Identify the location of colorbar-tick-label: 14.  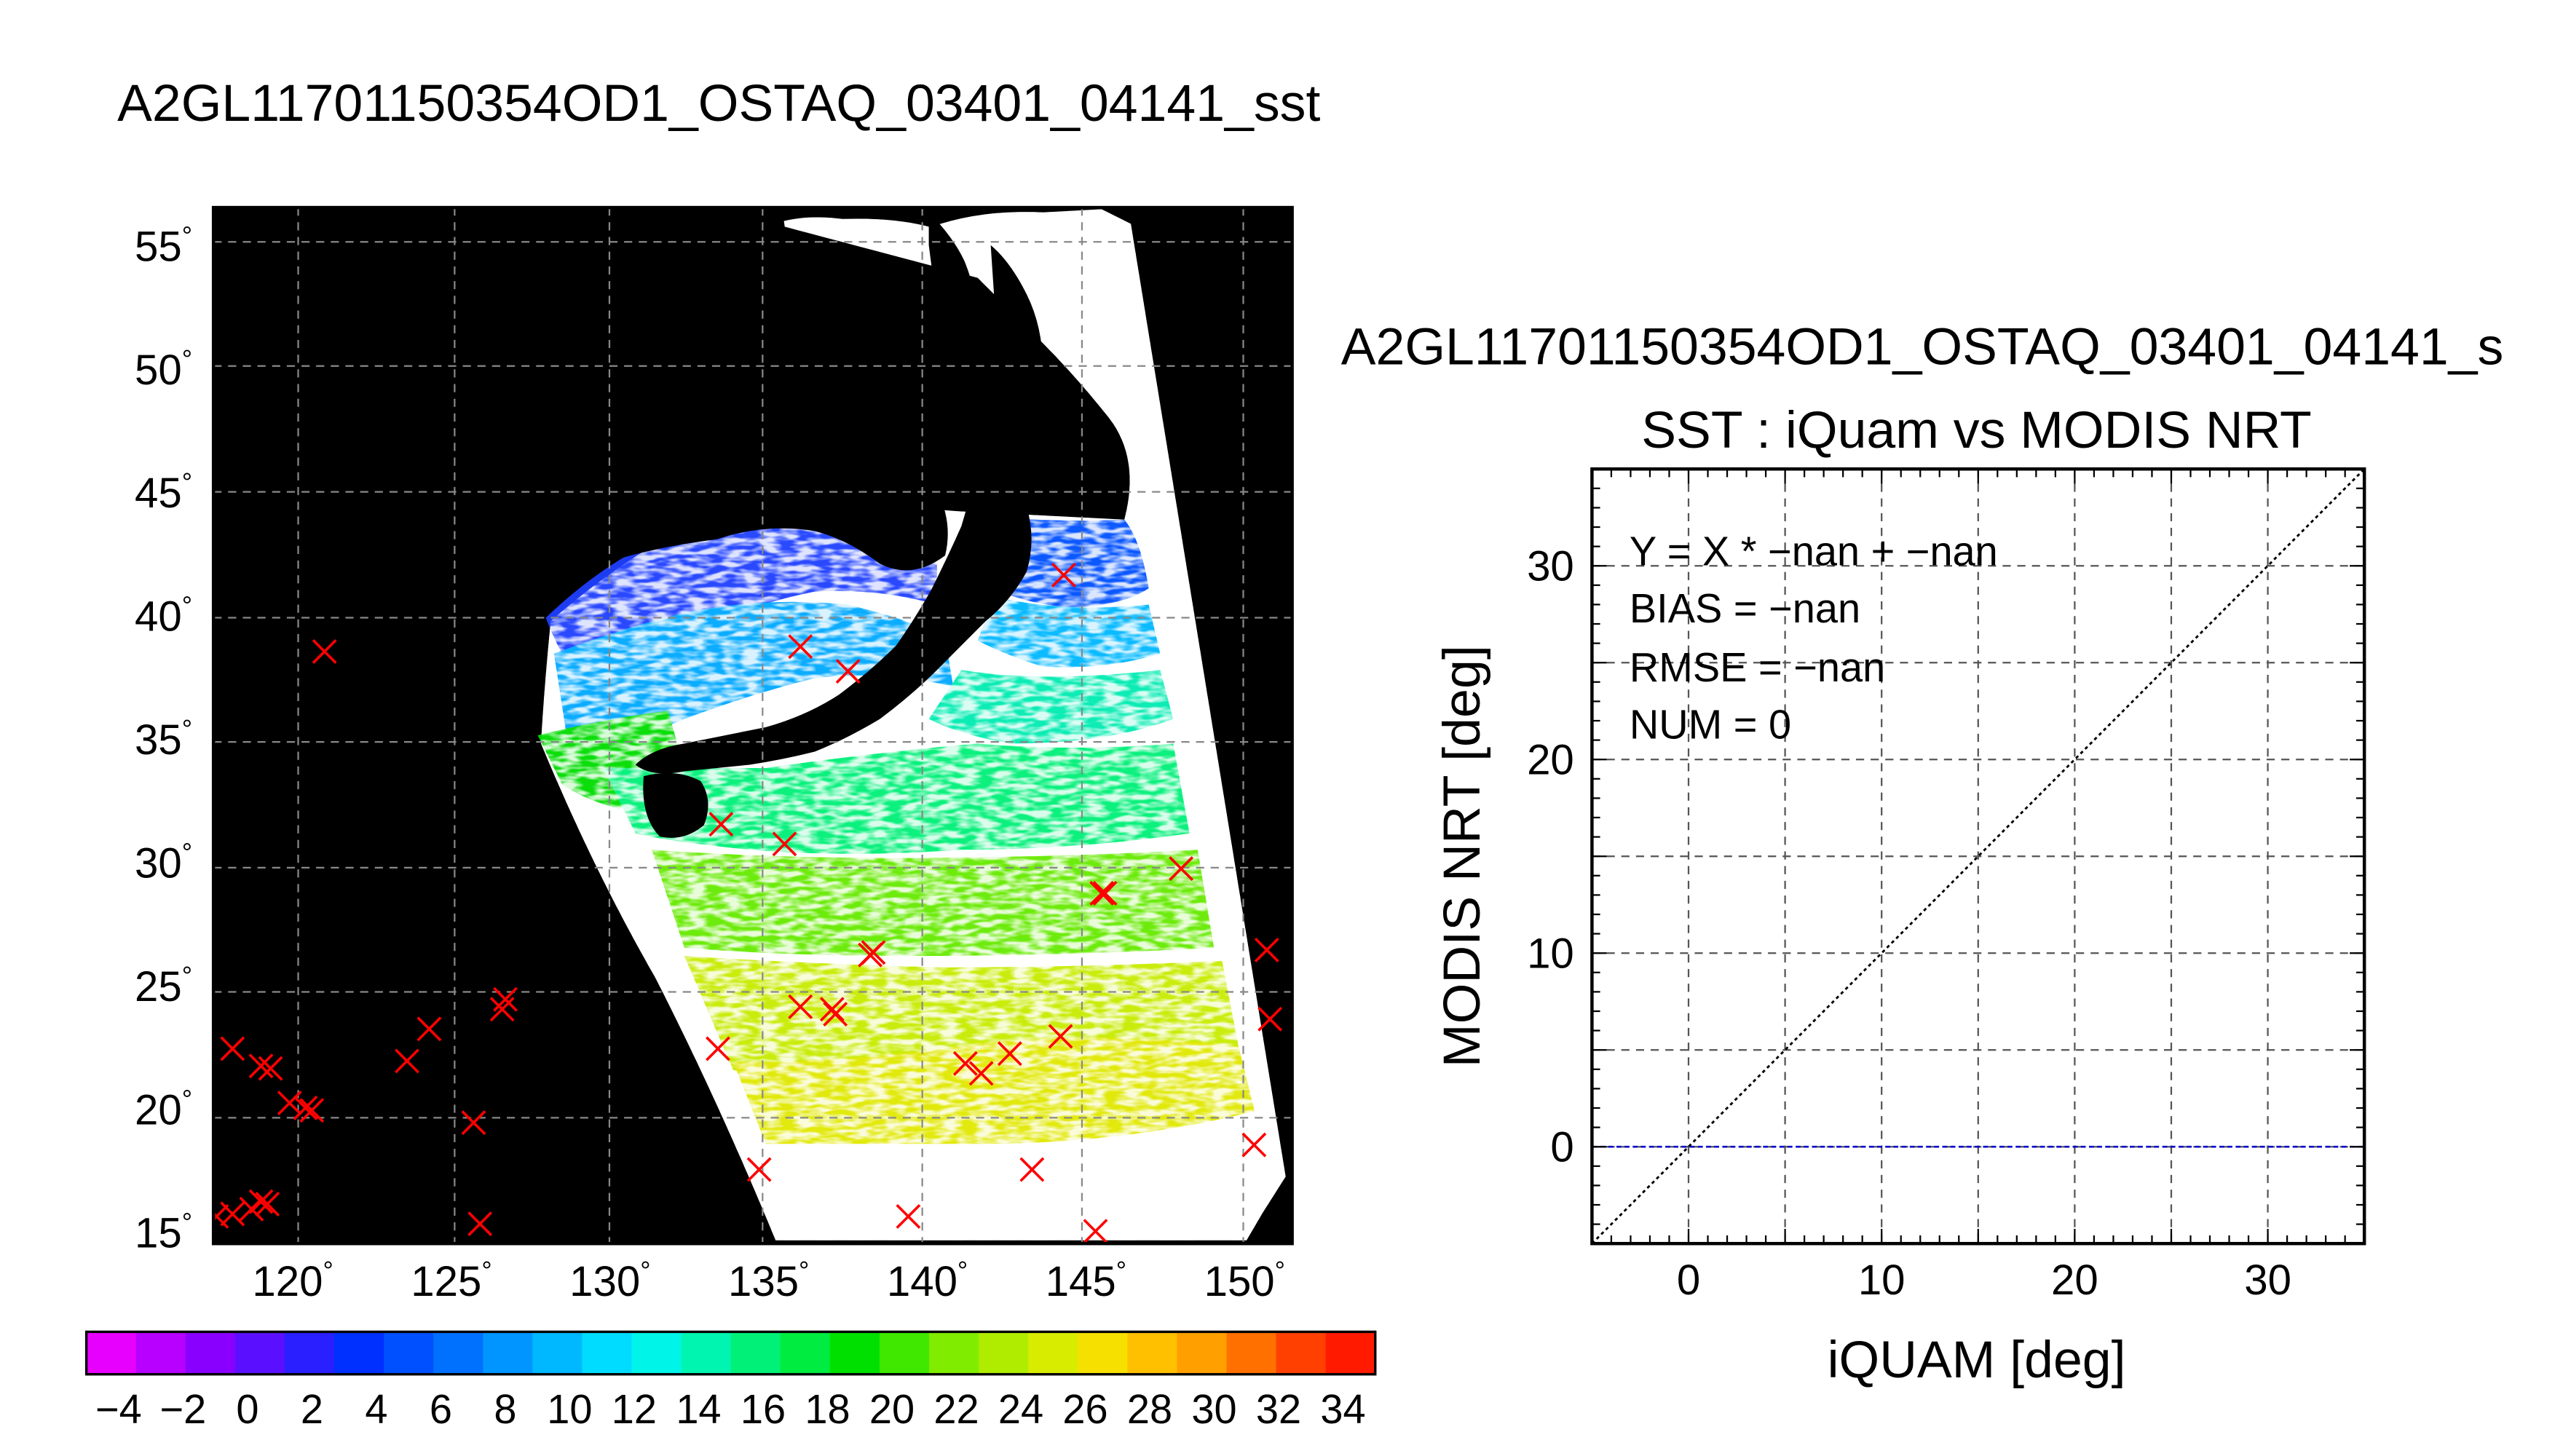
(698, 1409).